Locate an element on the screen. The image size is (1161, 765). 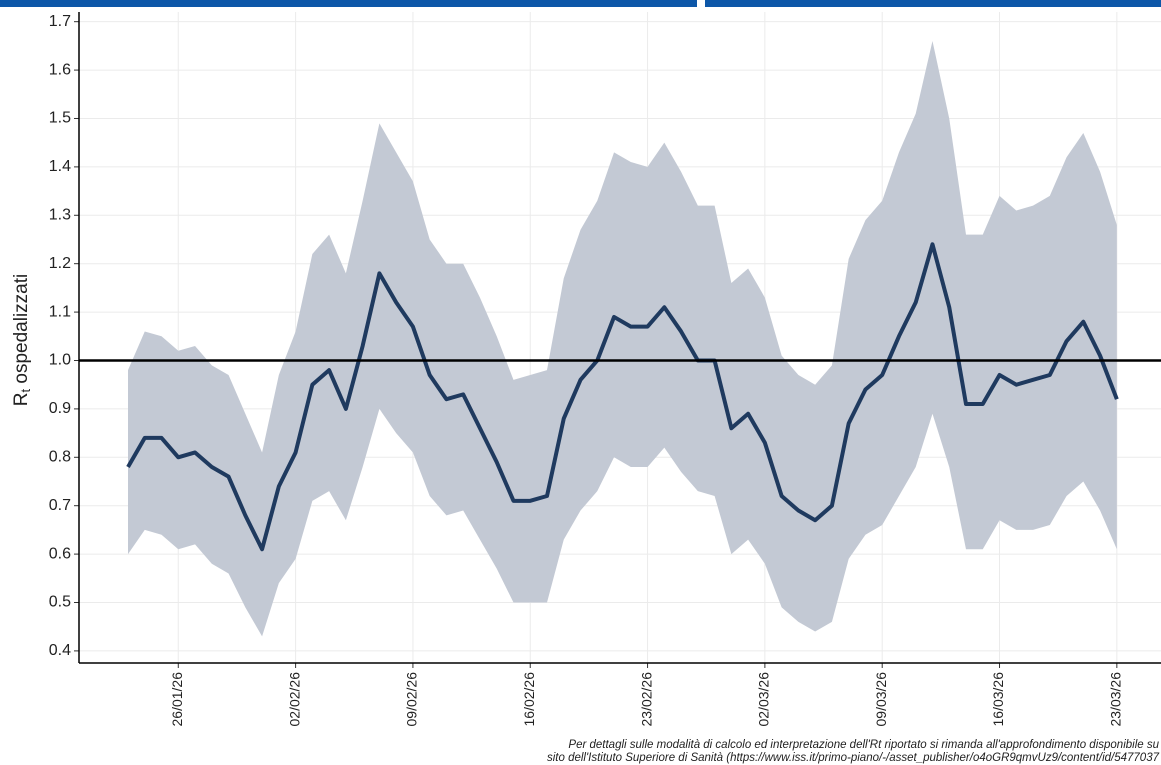
x-tick-label: 26/01/26 is located at coordinates (177, 699).